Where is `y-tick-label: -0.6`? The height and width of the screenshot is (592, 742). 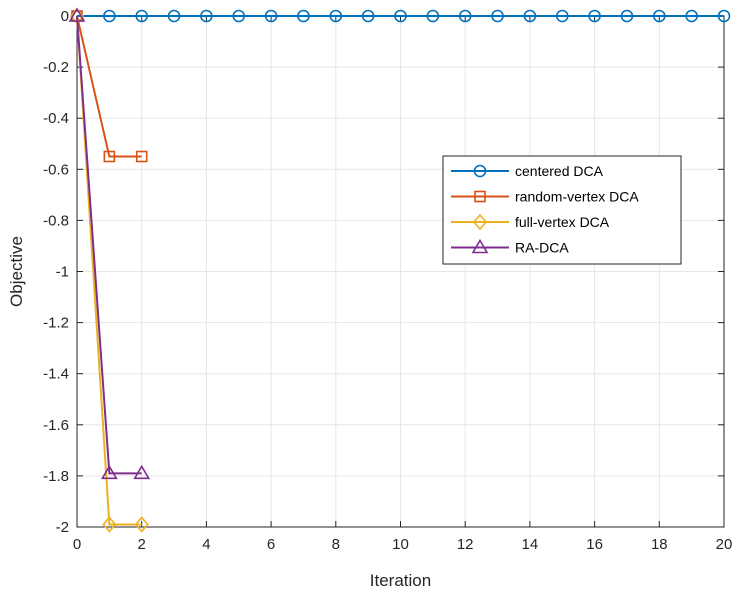 y-tick-label: -0.6 is located at coordinates (56, 169).